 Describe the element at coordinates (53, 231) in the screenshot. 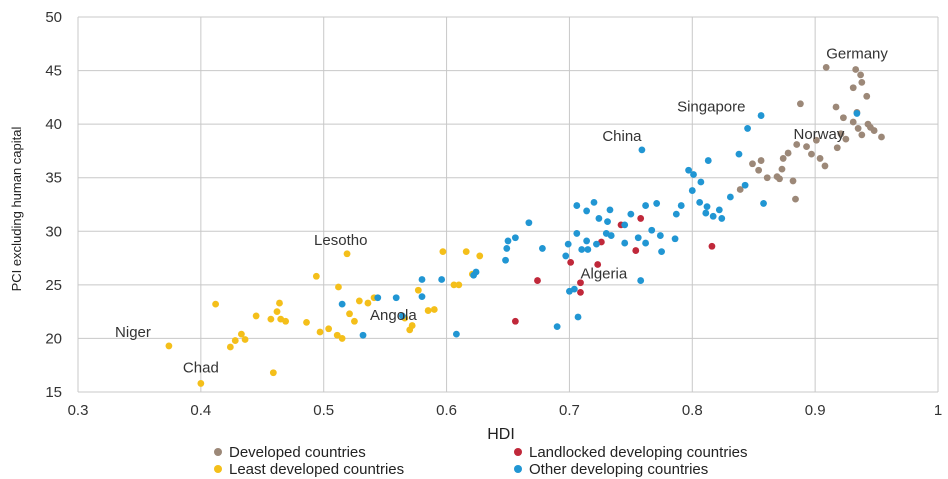

I see `y-tick-label: 30` at that location.